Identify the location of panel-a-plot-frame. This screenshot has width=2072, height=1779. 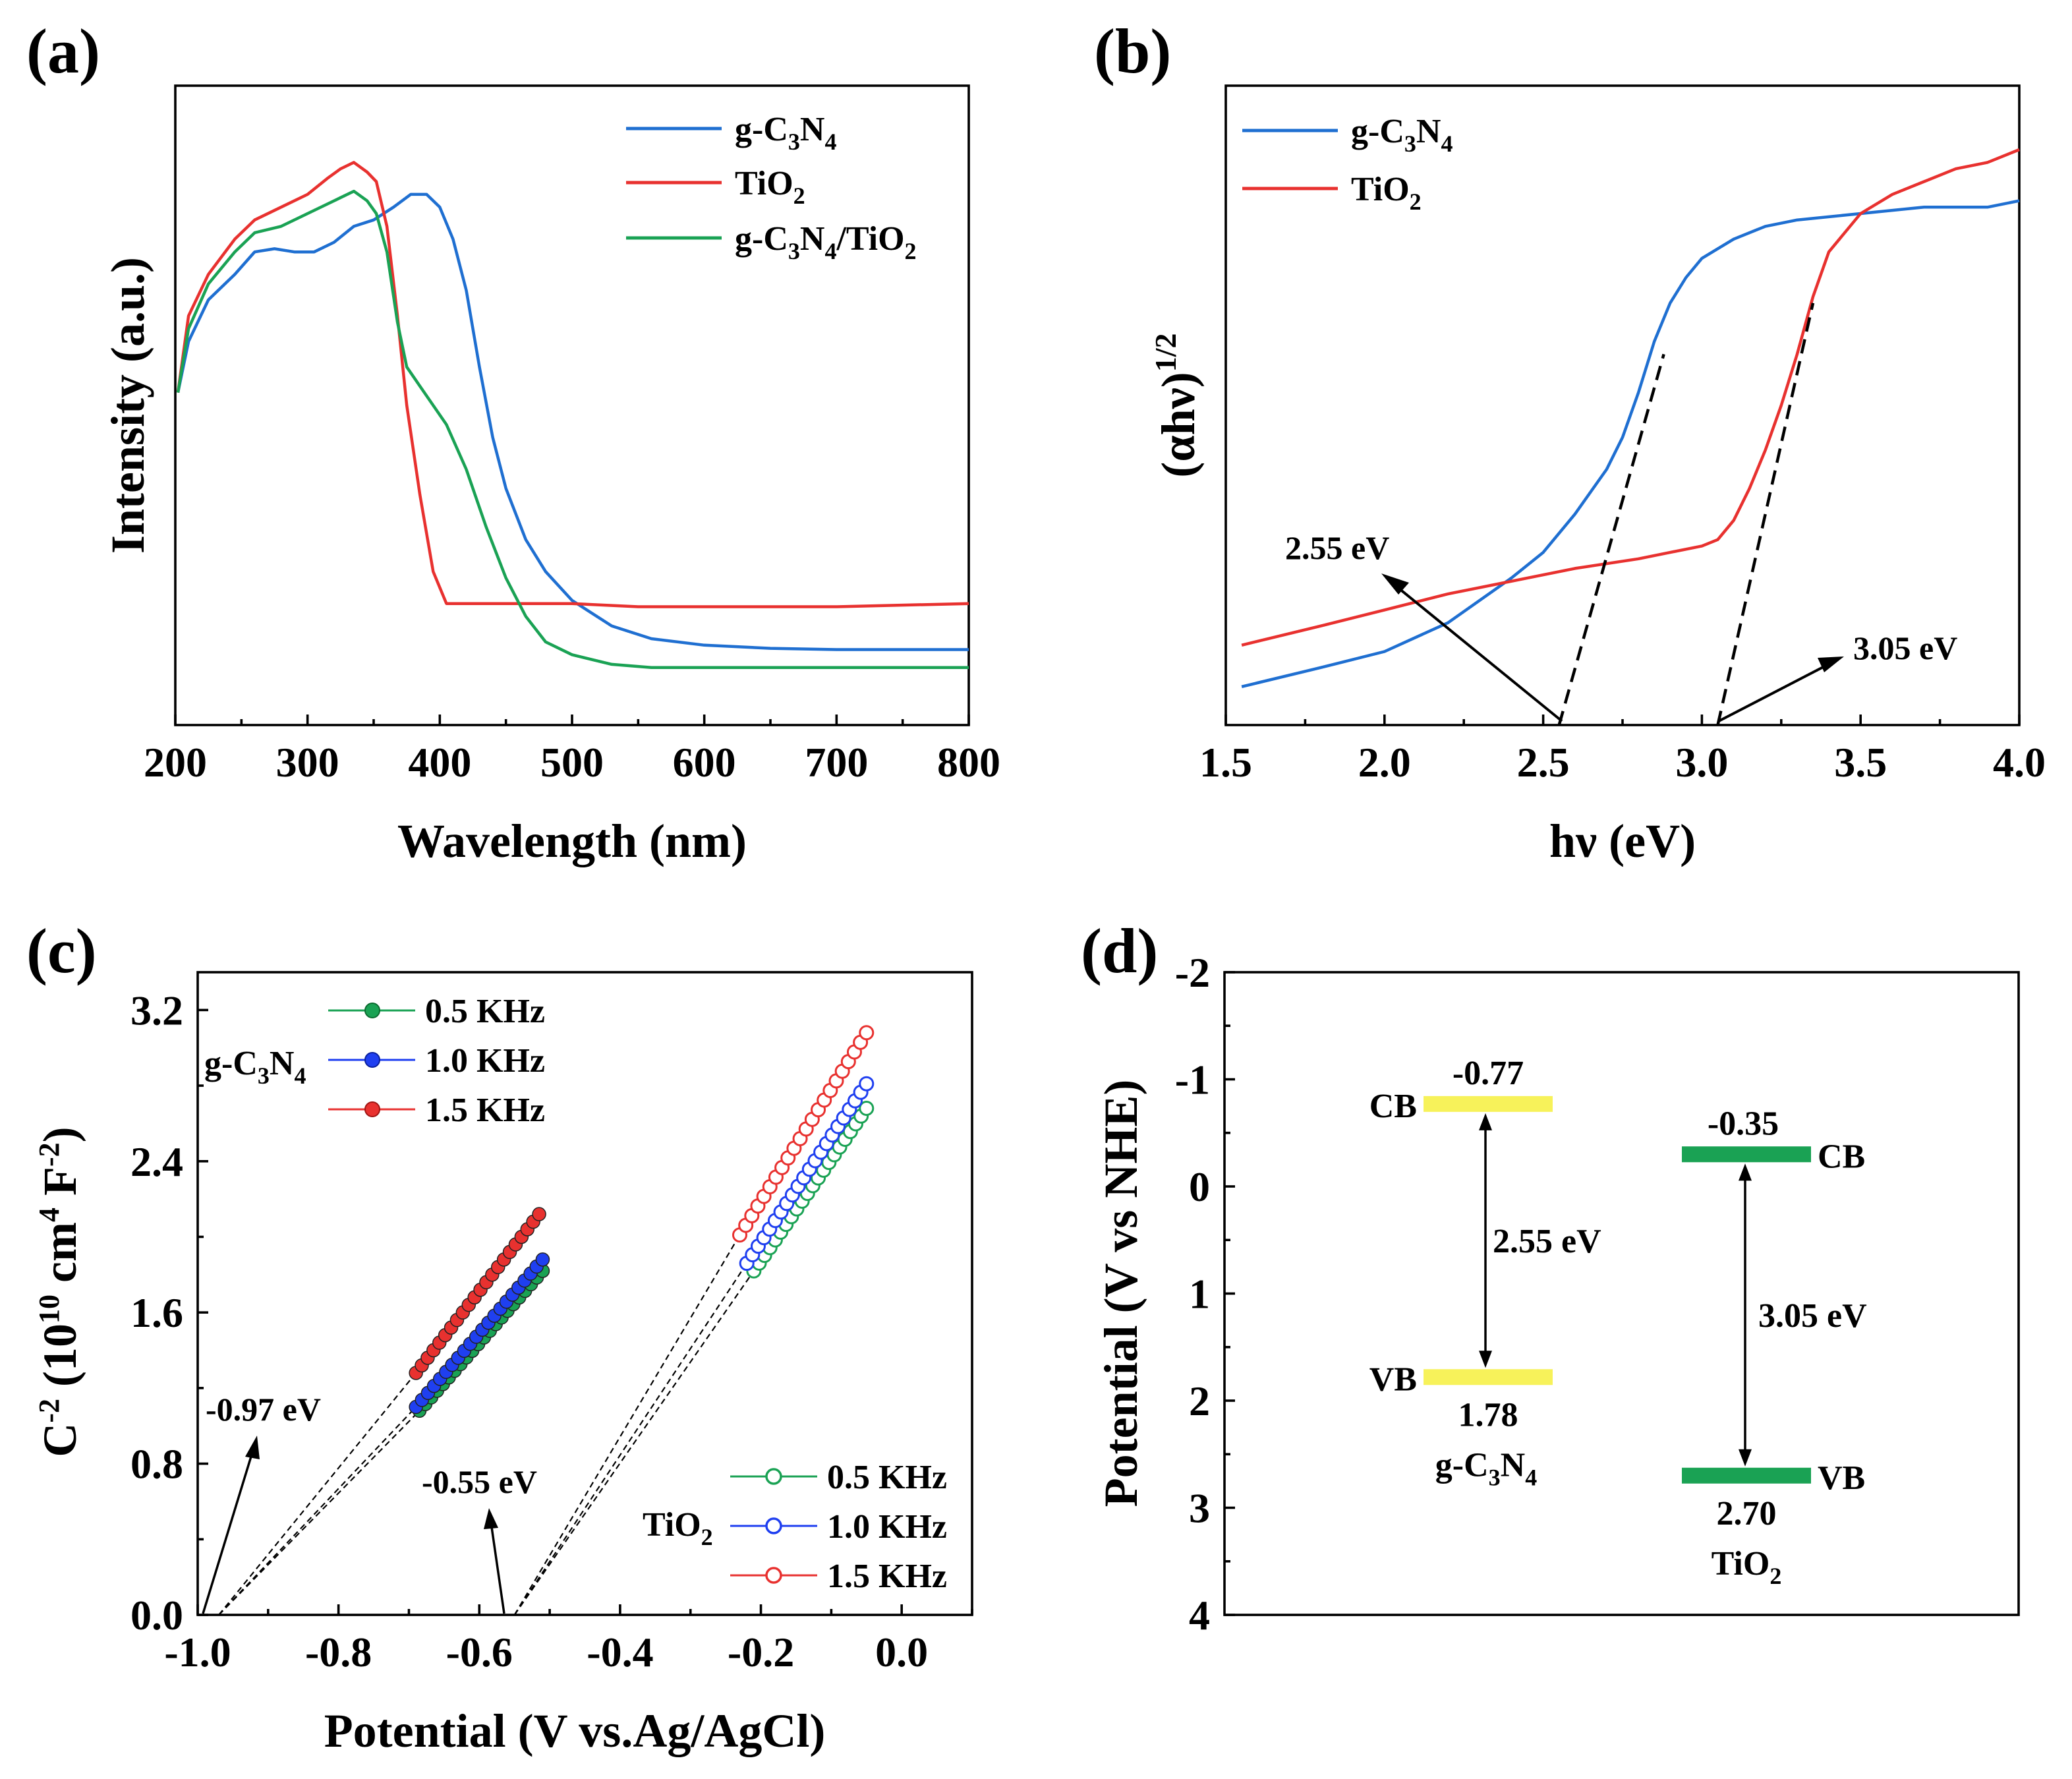
(572, 405).